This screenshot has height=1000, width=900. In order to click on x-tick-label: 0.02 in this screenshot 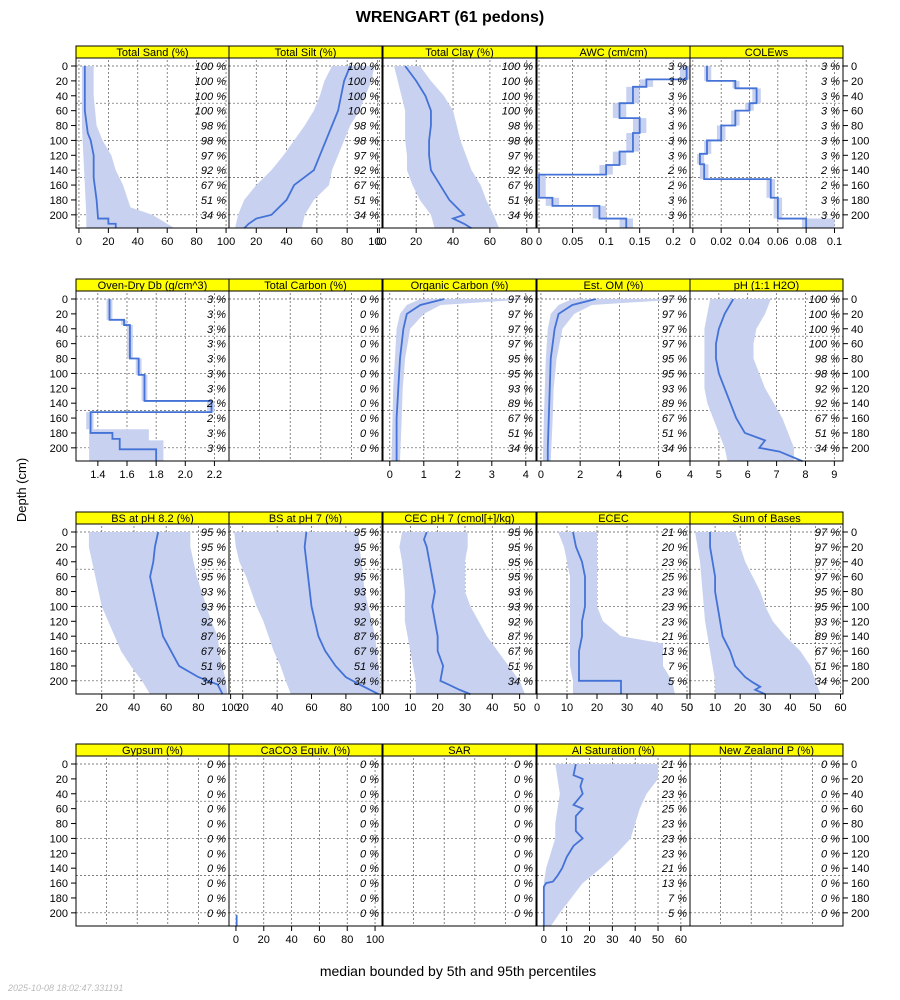, I will do `click(720, 242)`.